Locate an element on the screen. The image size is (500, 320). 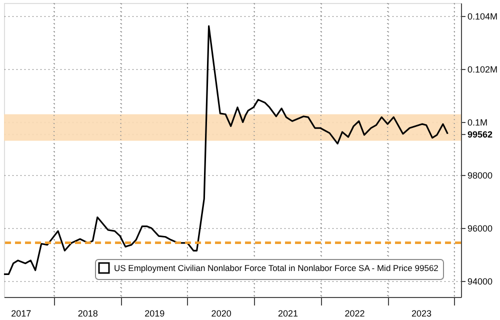
x-tick-label: 2020 is located at coordinates (221, 313).